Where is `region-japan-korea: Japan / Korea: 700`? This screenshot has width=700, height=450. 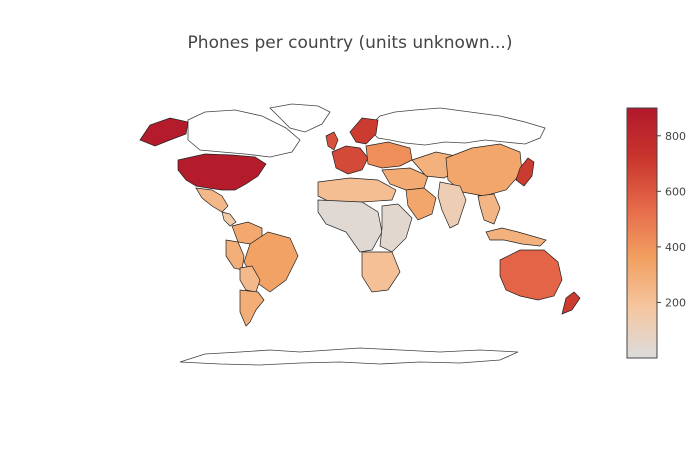 region-japan-korea: Japan / Korea: 700 is located at coordinates (525, 172).